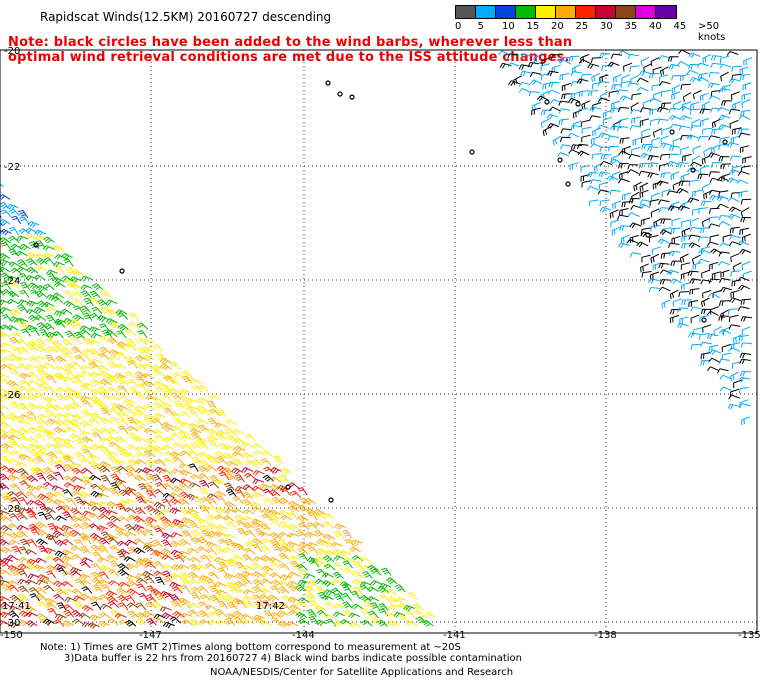 This screenshot has height=688, width=760. What do you see at coordinates (303, 635) in the screenshot?
I see `lon-label: -144` at bounding box center [303, 635].